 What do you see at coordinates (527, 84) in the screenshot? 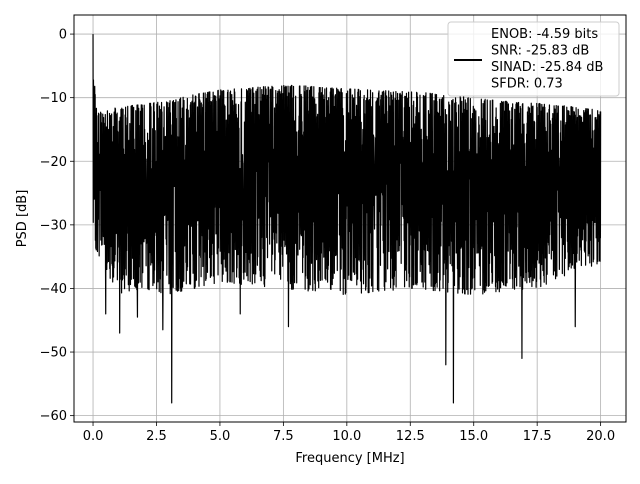
I see `legend-entry-sfdr: SFDR: 0.73` at bounding box center [527, 84].